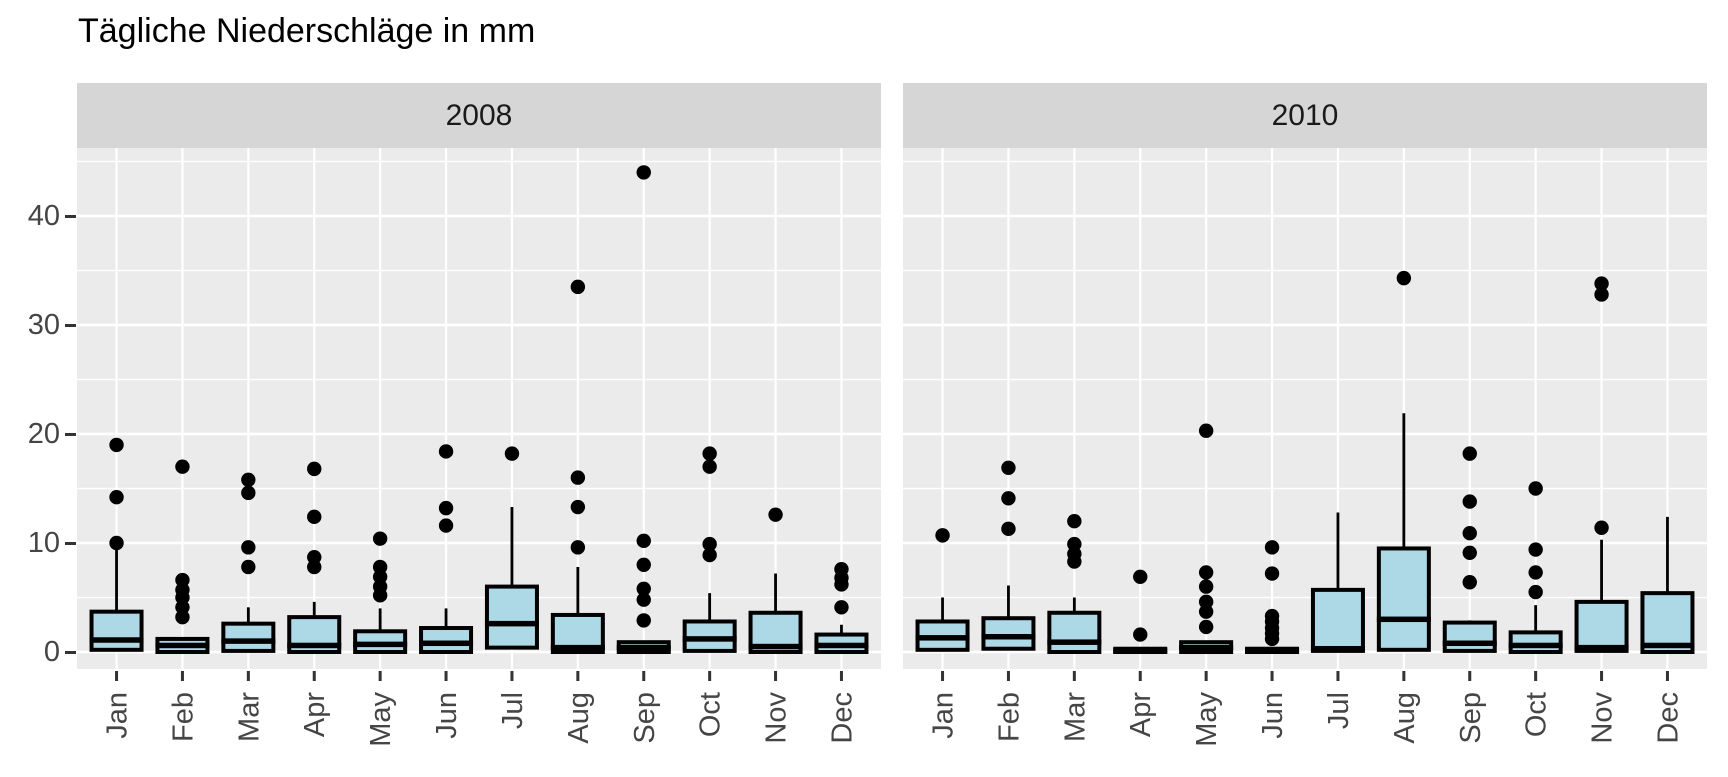 The width and height of the screenshot is (1728, 777). I want to click on x-axis-month-label: Jul, so click(1339, 710).